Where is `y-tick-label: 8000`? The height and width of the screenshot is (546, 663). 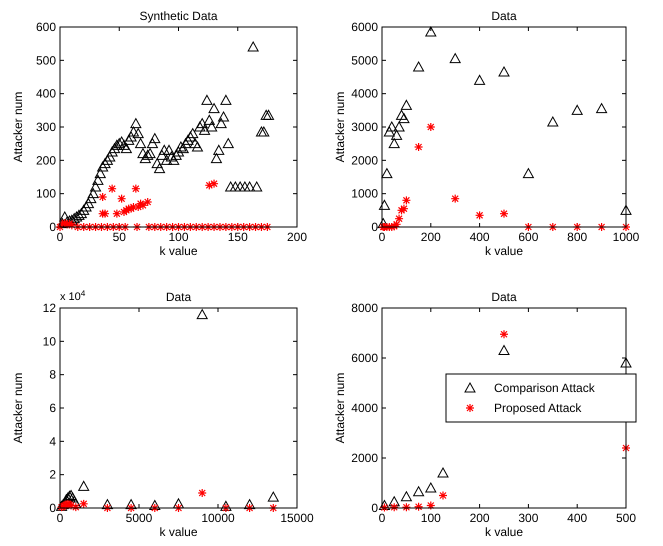 y-tick-label: 8000 is located at coordinates (364, 308).